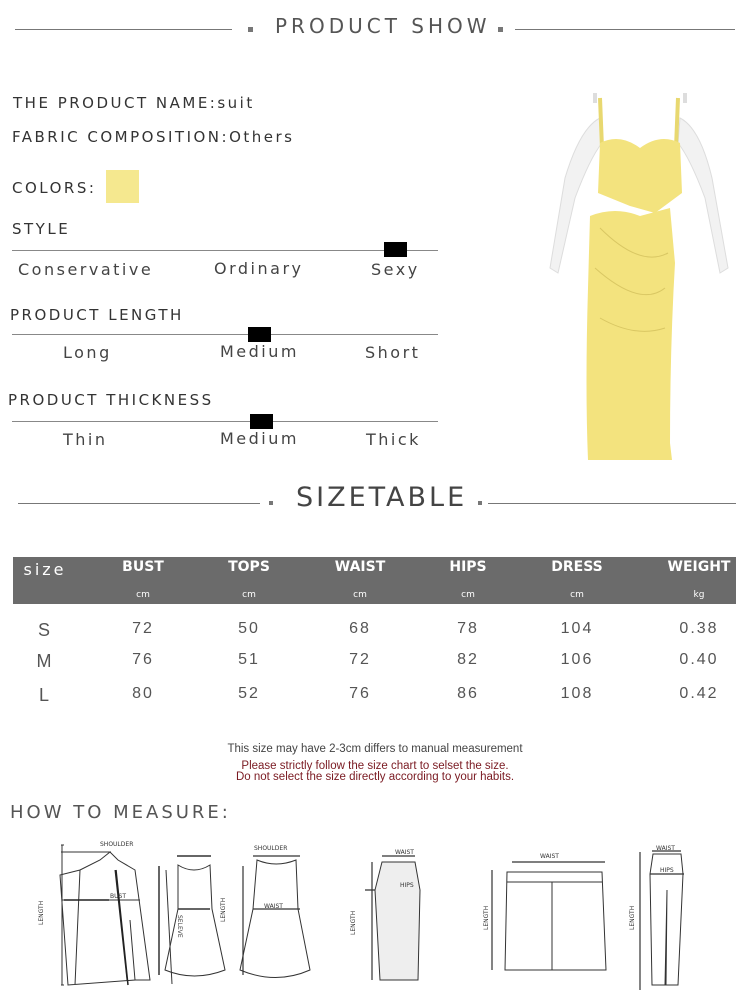 The width and height of the screenshot is (750, 1000). I want to click on size-label: L, so click(45, 695).